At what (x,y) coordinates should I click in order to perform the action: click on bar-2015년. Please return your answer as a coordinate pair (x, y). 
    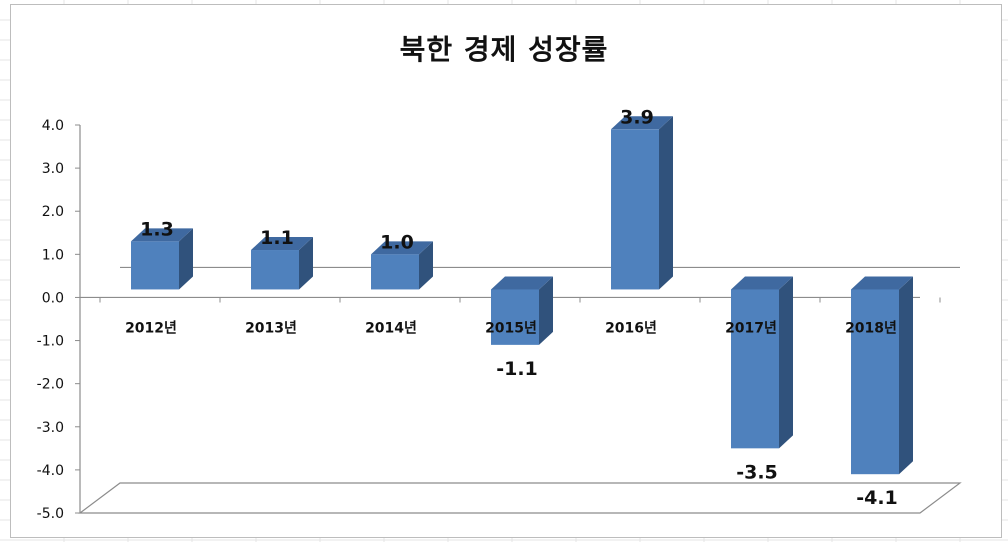
    Looking at the image, I should click on (522, 310).